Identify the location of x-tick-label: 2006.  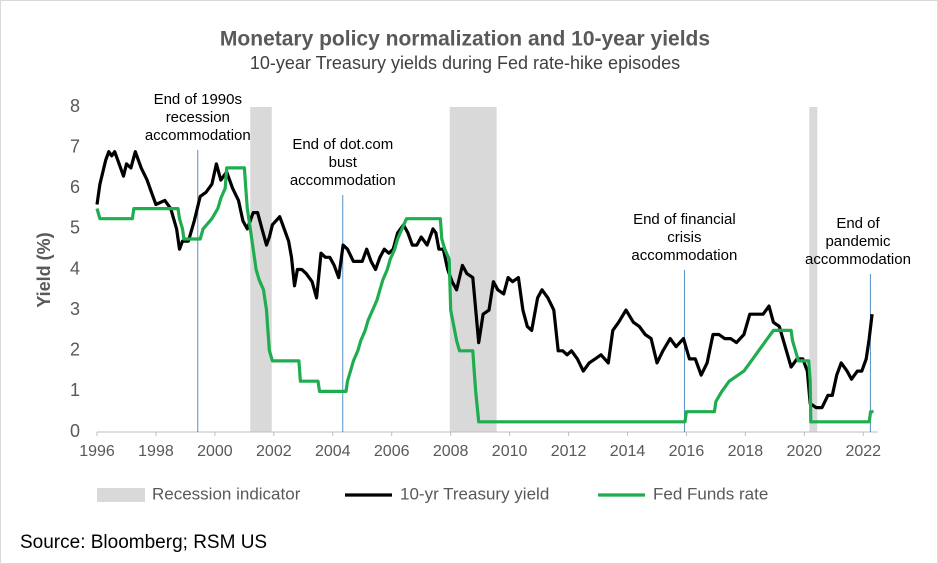
(392, 451).